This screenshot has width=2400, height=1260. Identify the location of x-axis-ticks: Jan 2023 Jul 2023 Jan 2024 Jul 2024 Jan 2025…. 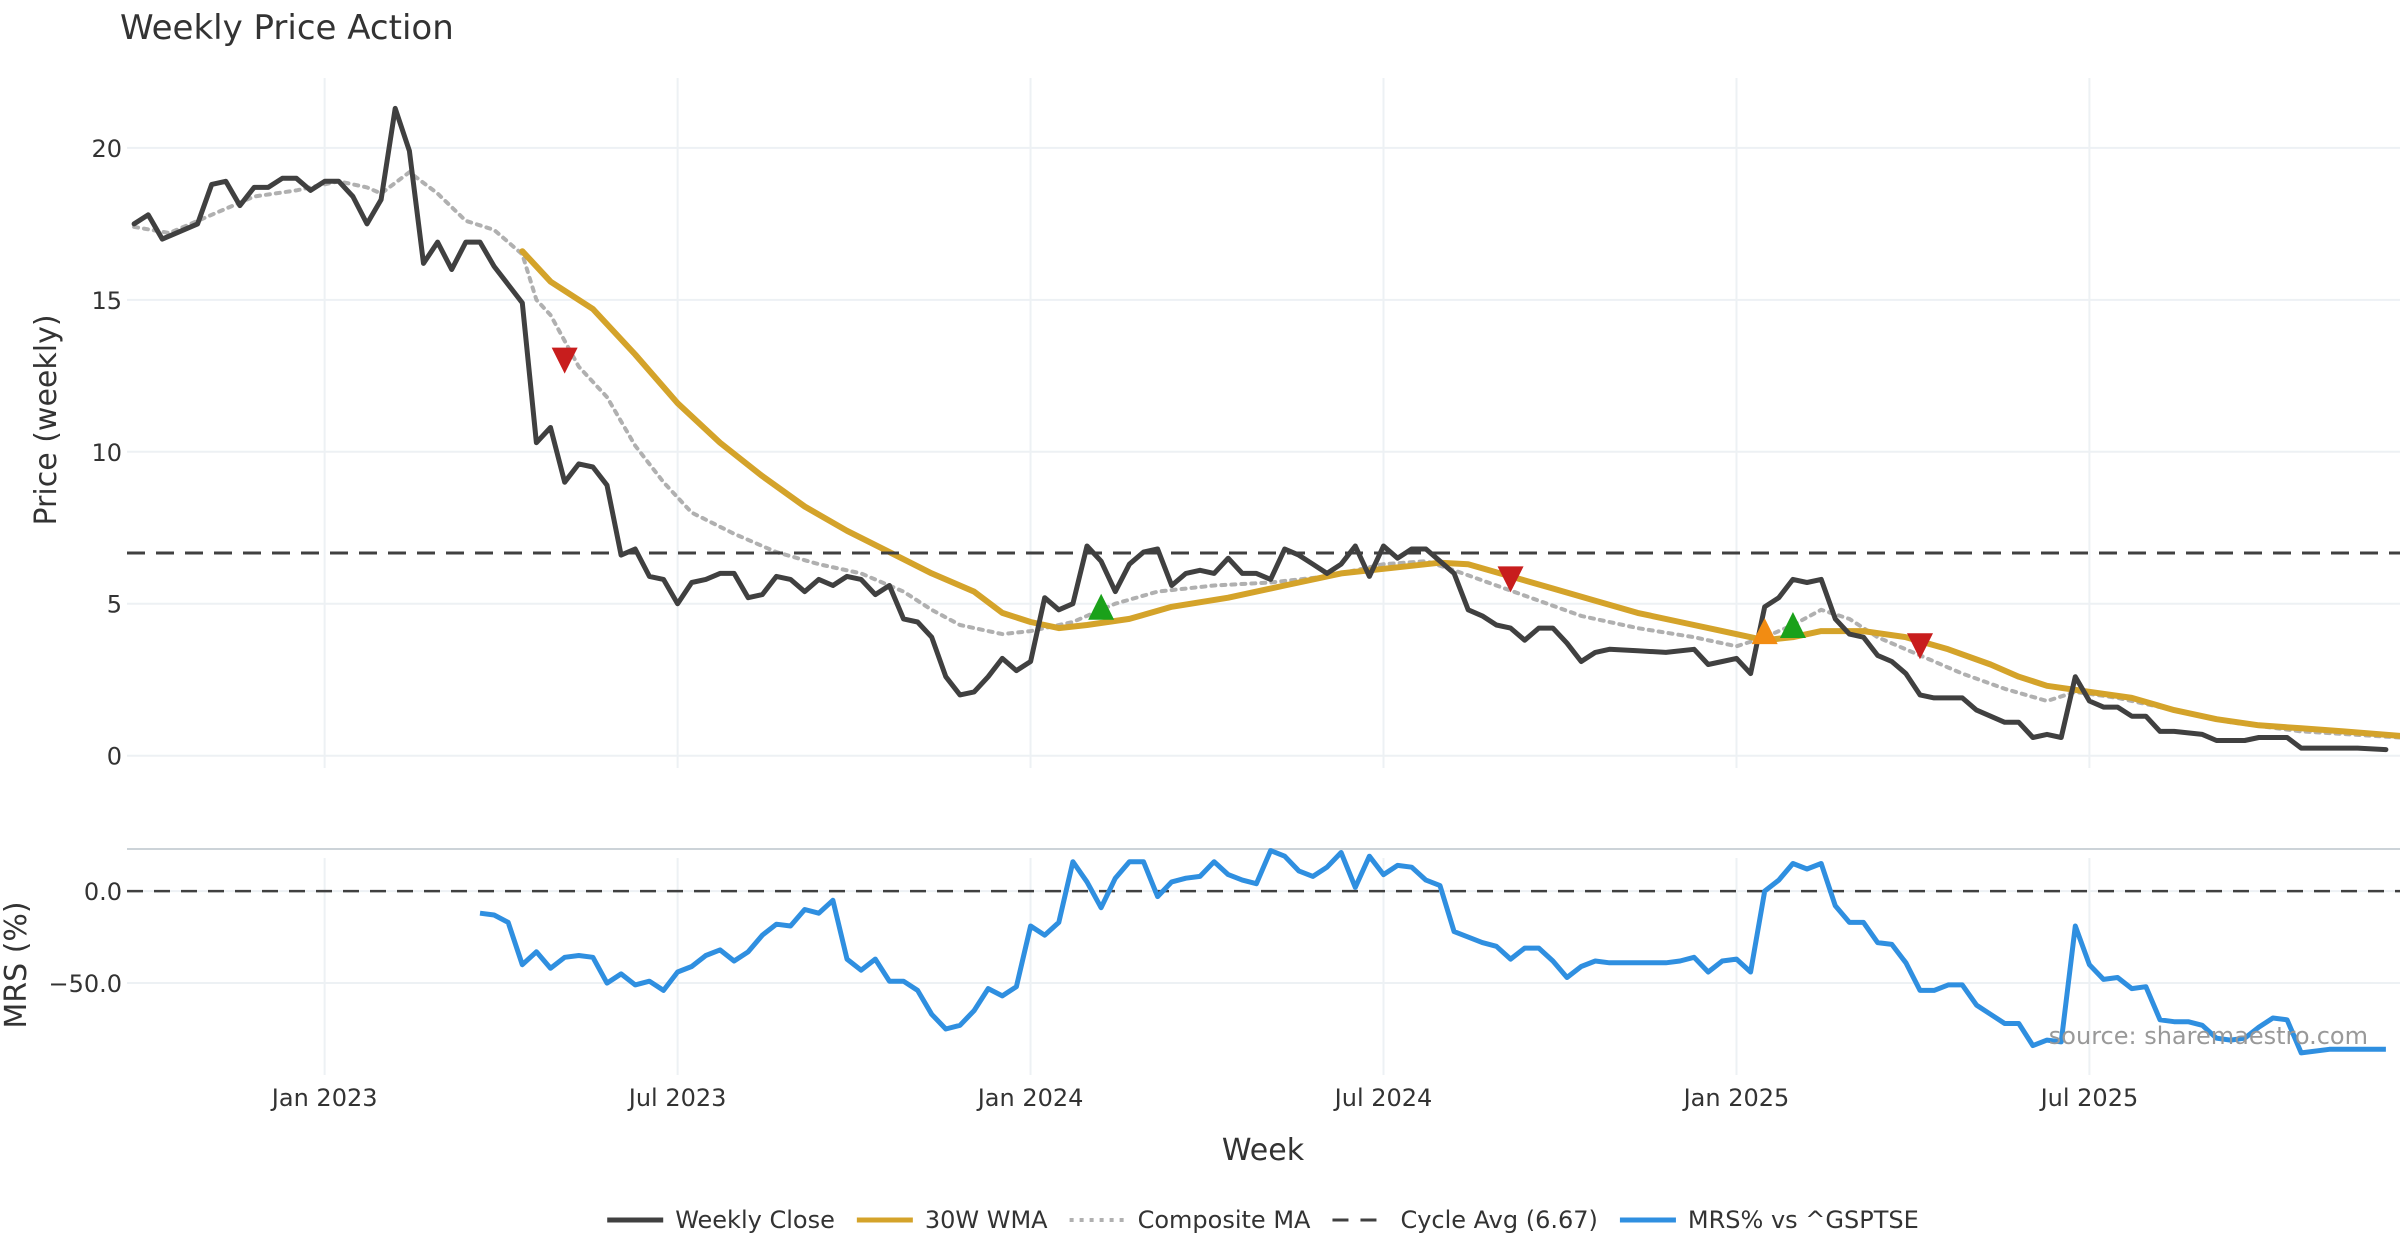
(1204, 1098).